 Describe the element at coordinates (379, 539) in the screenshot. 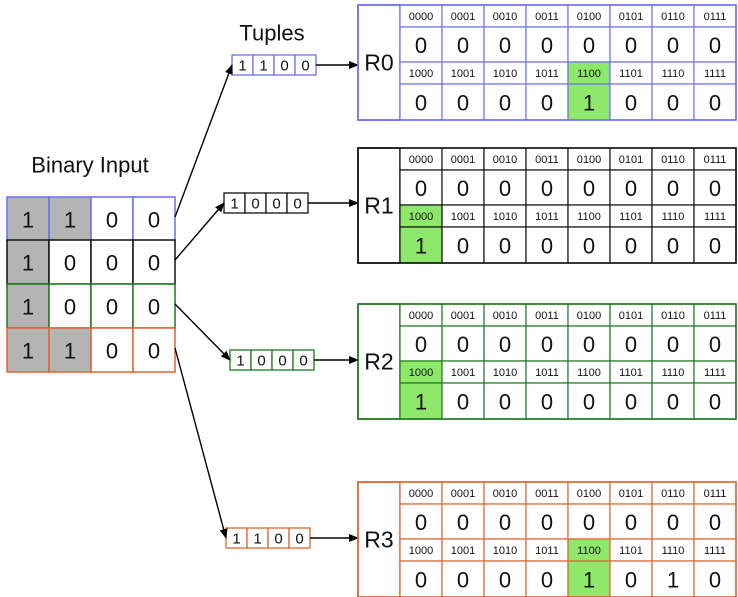

I see `ram-label-cell` at that location.